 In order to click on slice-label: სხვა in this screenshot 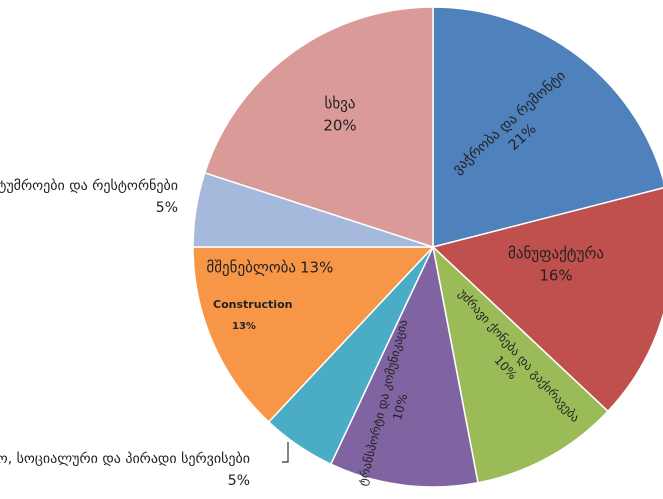, I will do `click(340, 104)`.